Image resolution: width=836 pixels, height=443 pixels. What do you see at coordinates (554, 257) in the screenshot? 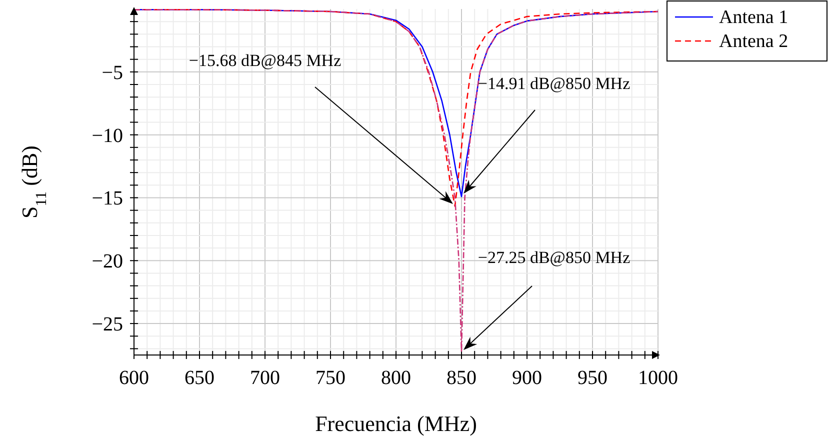
I see `annotation: −27.25 dB@850 MHz` at bounding box center [554, 257].